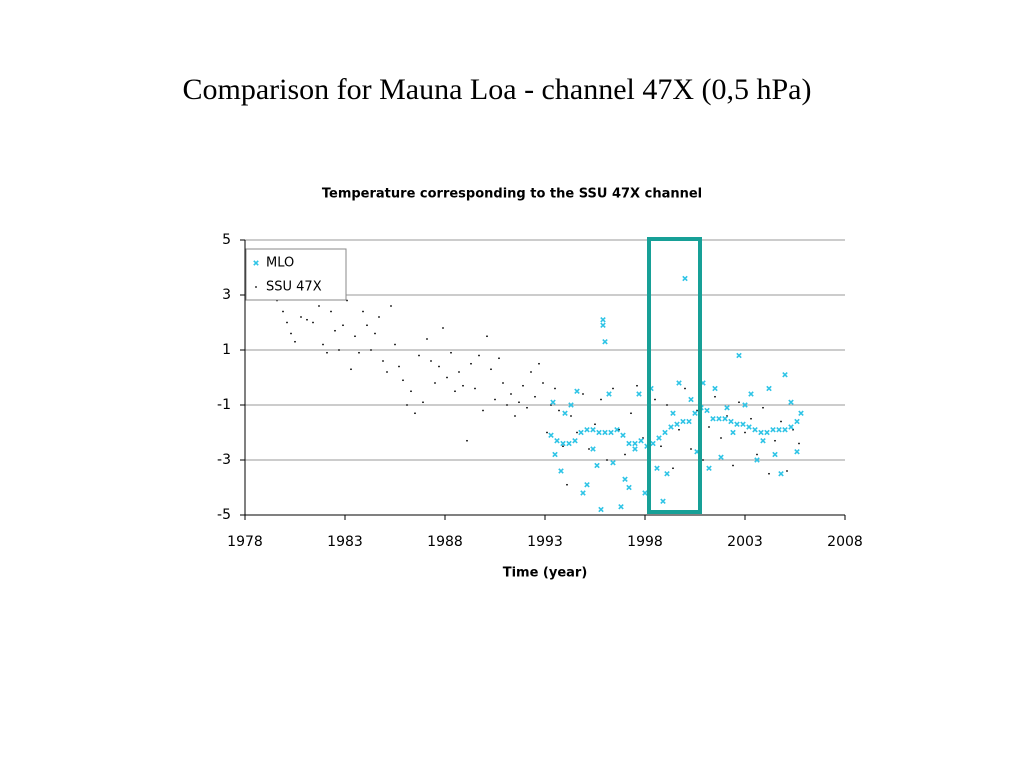 The height and width of the screenshot is (768, 1024). Describe the element at coordinates (296, 274) in the screenshot. I see `legend-box` at that location.